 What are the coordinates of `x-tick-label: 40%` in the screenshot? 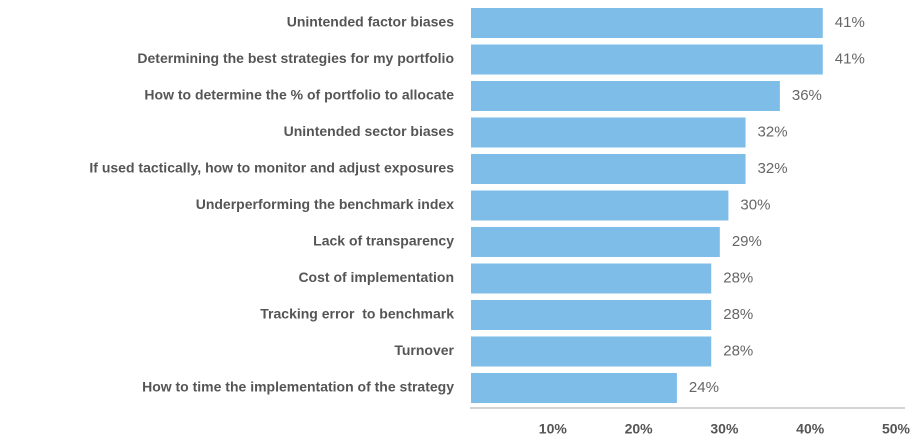 It's located at (810, 429).